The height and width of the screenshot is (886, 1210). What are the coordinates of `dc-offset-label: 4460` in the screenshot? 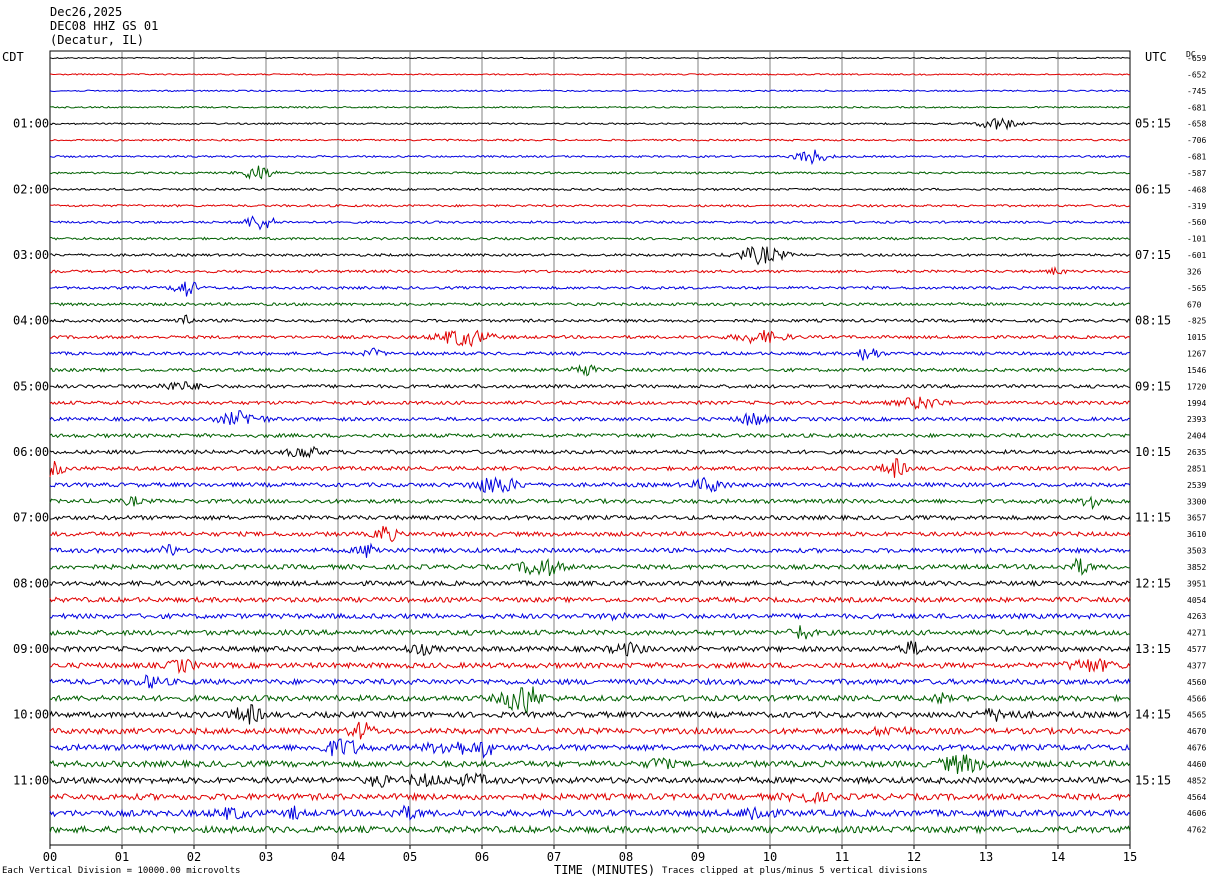 It's located at (1196, 764).